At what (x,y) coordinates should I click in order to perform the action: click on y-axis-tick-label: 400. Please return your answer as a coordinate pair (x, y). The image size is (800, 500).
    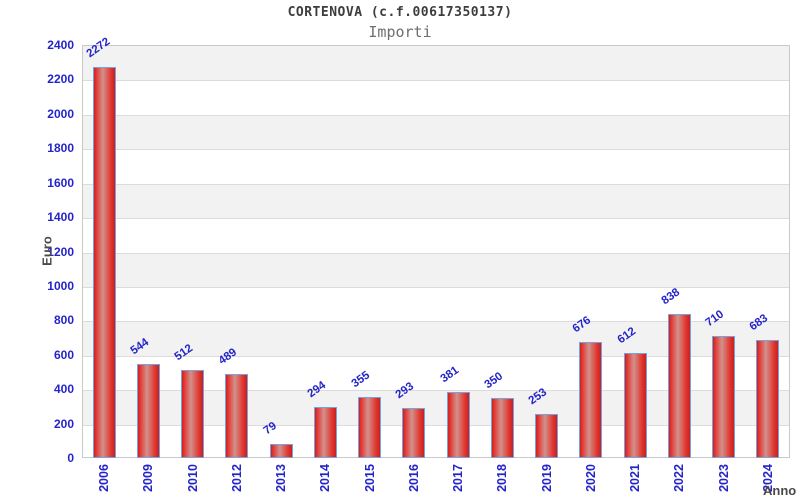
    Looking at the image, I should click on (63, 389).